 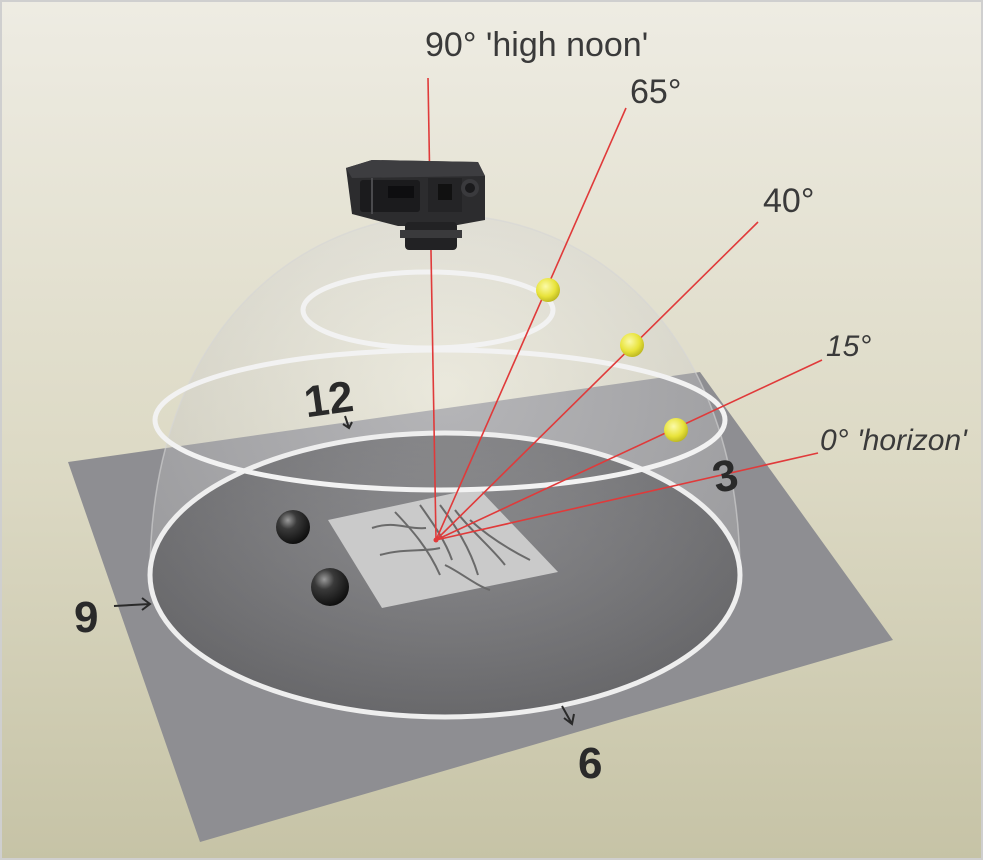 What do you see at coordinates (415, 205) in the screenshot?
I see `camera-icon` at bounding box center [415, 205].